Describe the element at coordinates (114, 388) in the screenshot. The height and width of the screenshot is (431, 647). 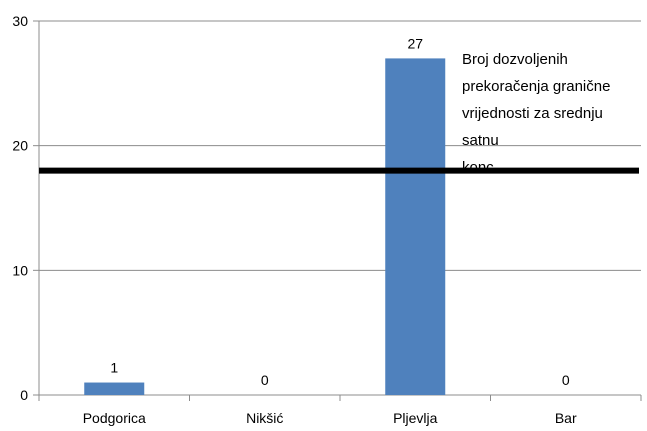
I see `bar-podgorica` at that location.